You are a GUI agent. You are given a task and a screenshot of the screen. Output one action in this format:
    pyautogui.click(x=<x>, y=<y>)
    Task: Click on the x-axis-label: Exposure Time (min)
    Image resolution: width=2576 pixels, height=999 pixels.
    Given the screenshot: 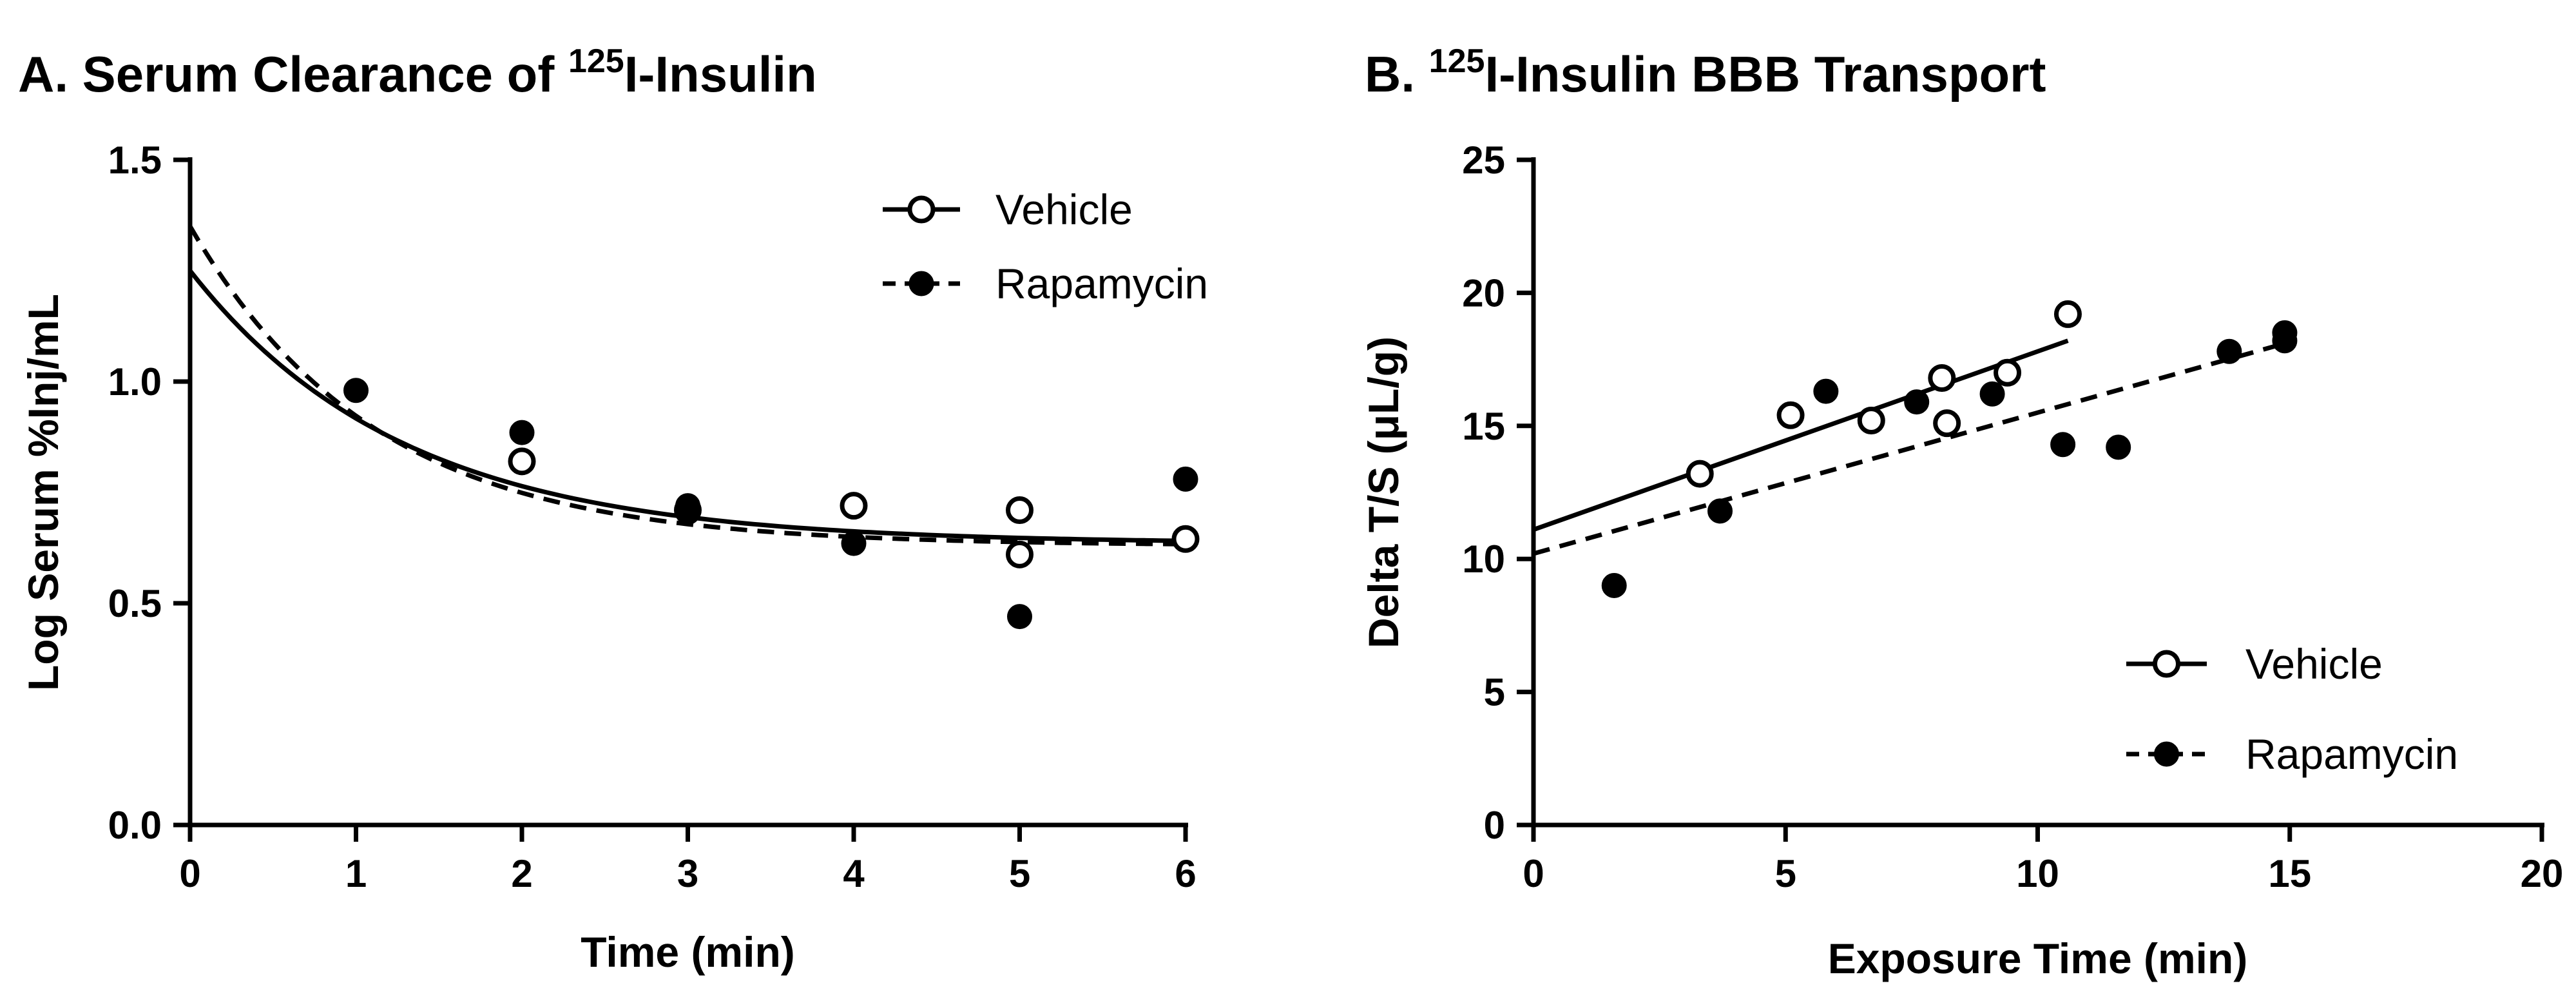 What is the action you would take?
    pyautogui.click(x=2038, y=958)
    